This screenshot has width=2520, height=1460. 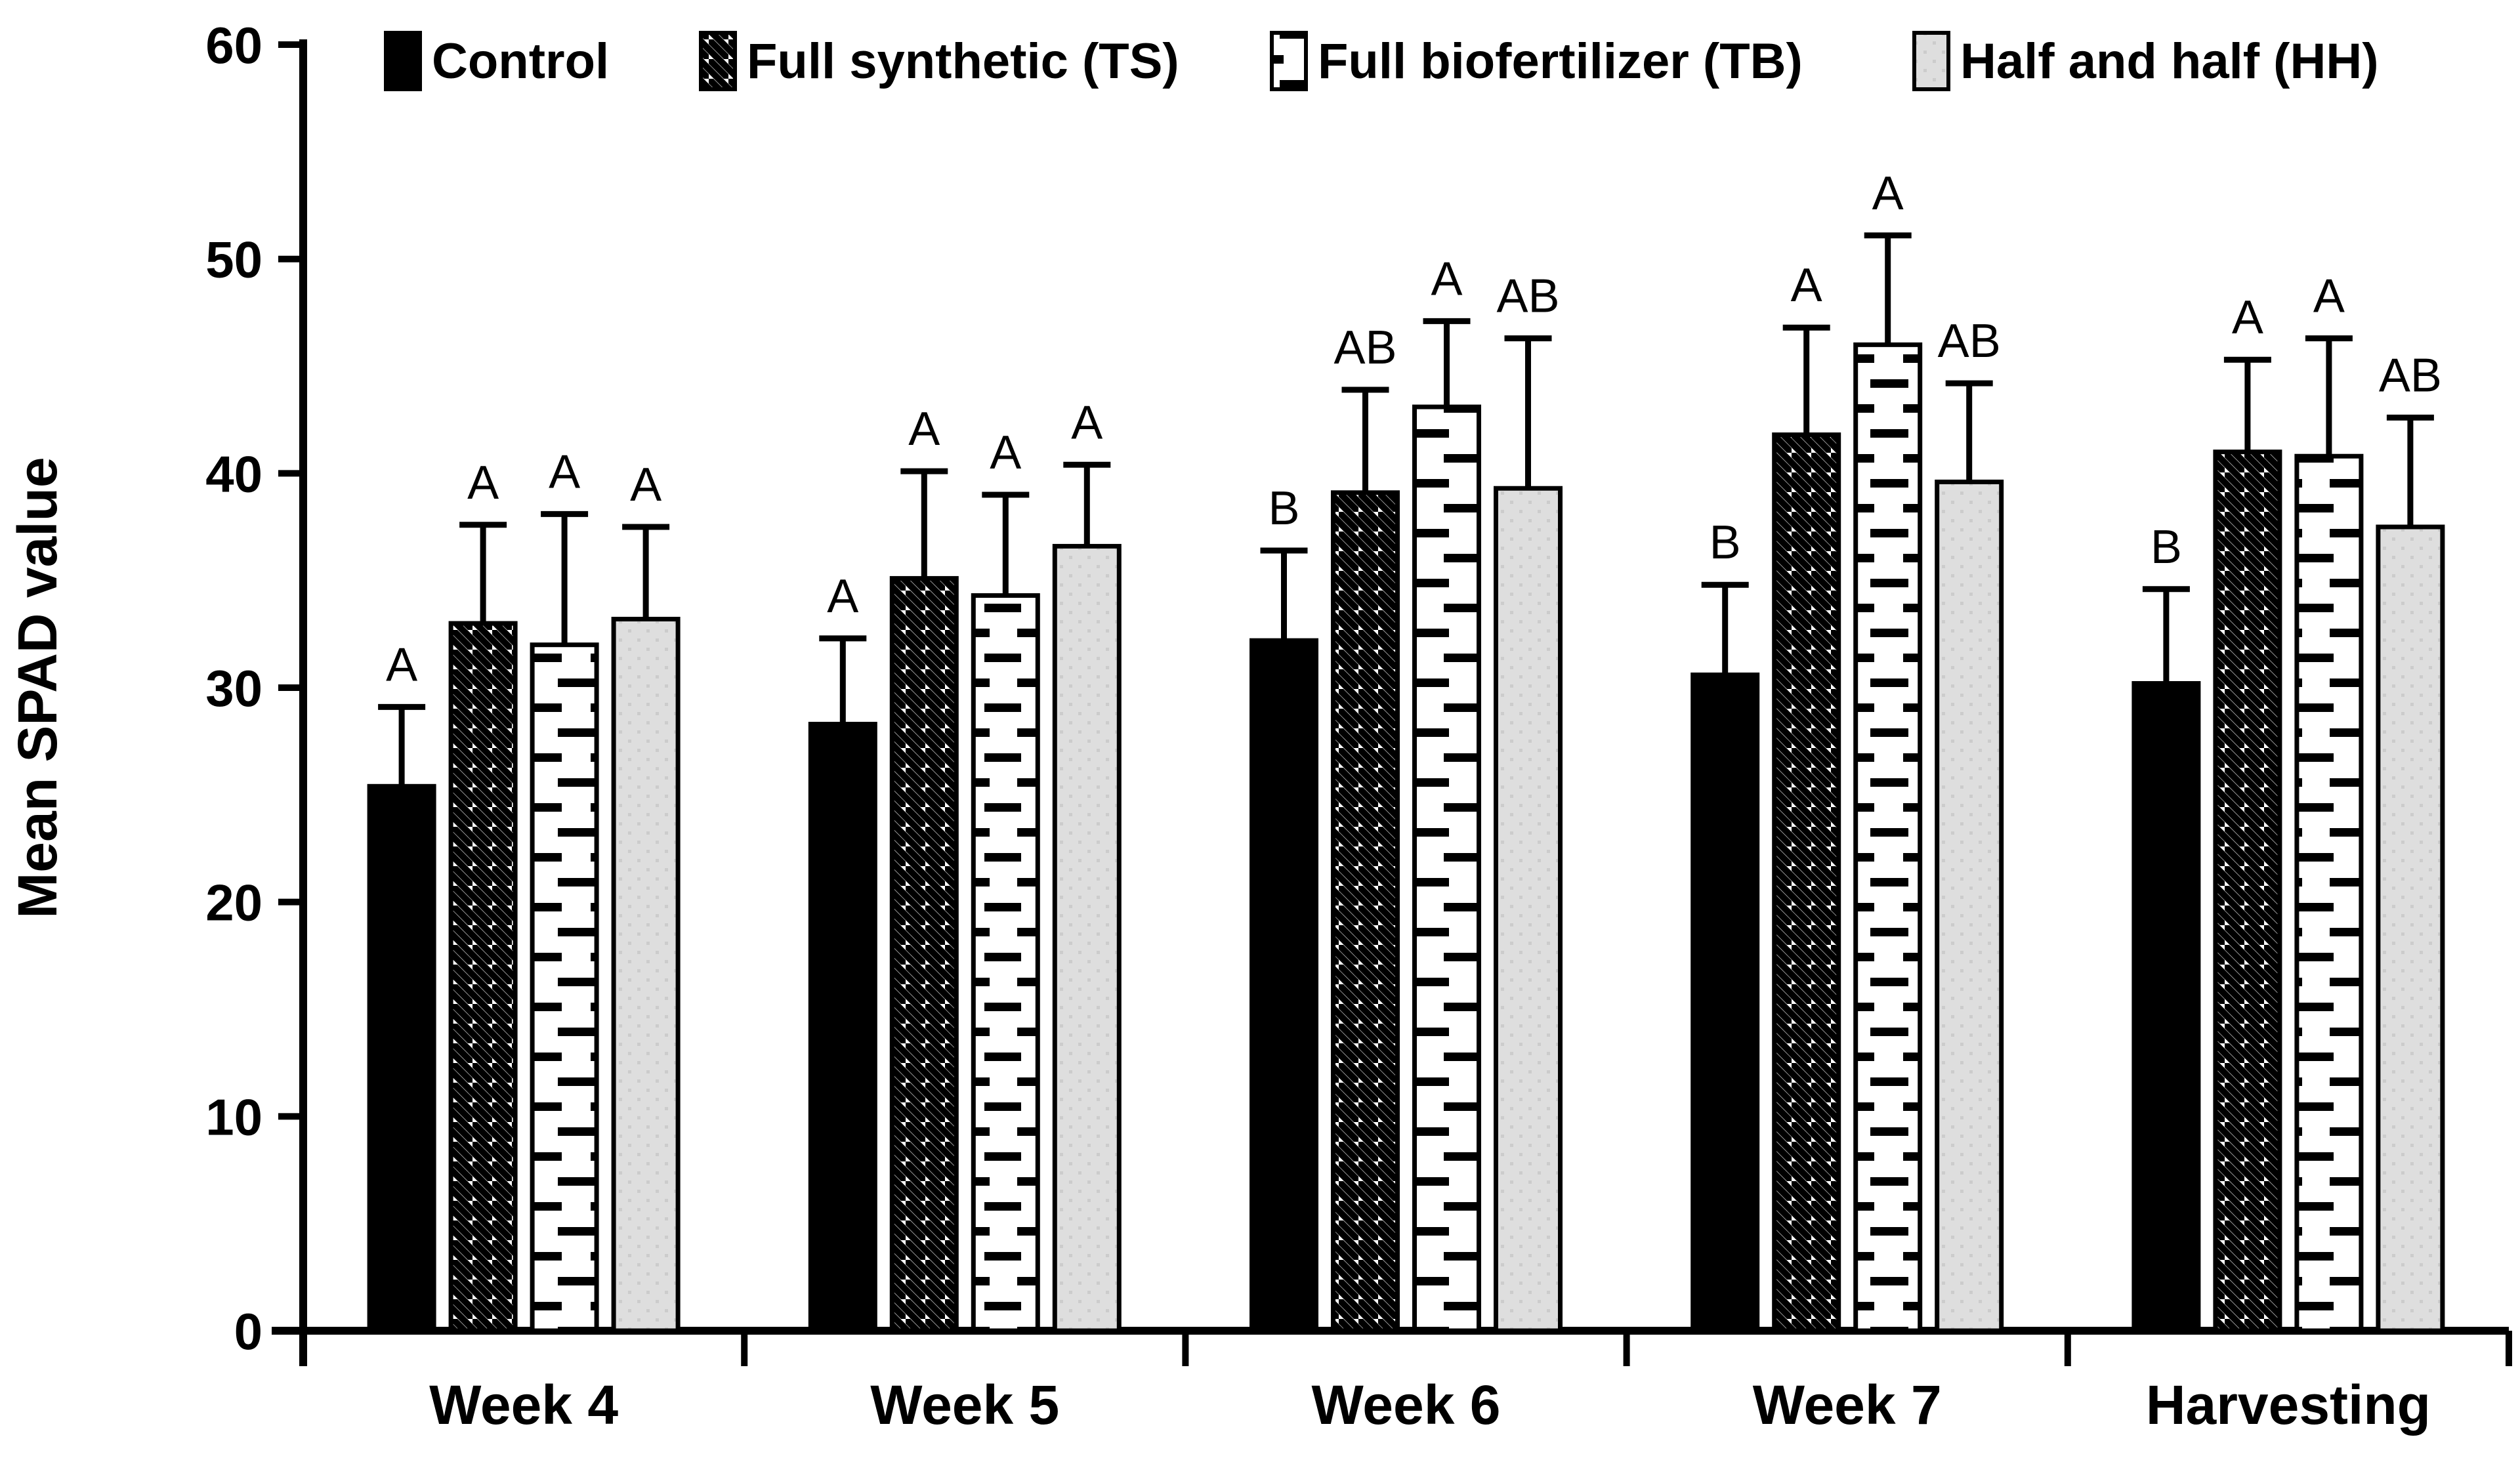 I want to click on sig-letter-week-5-full-synthetic-ts: A, so click(x=924, y=429).